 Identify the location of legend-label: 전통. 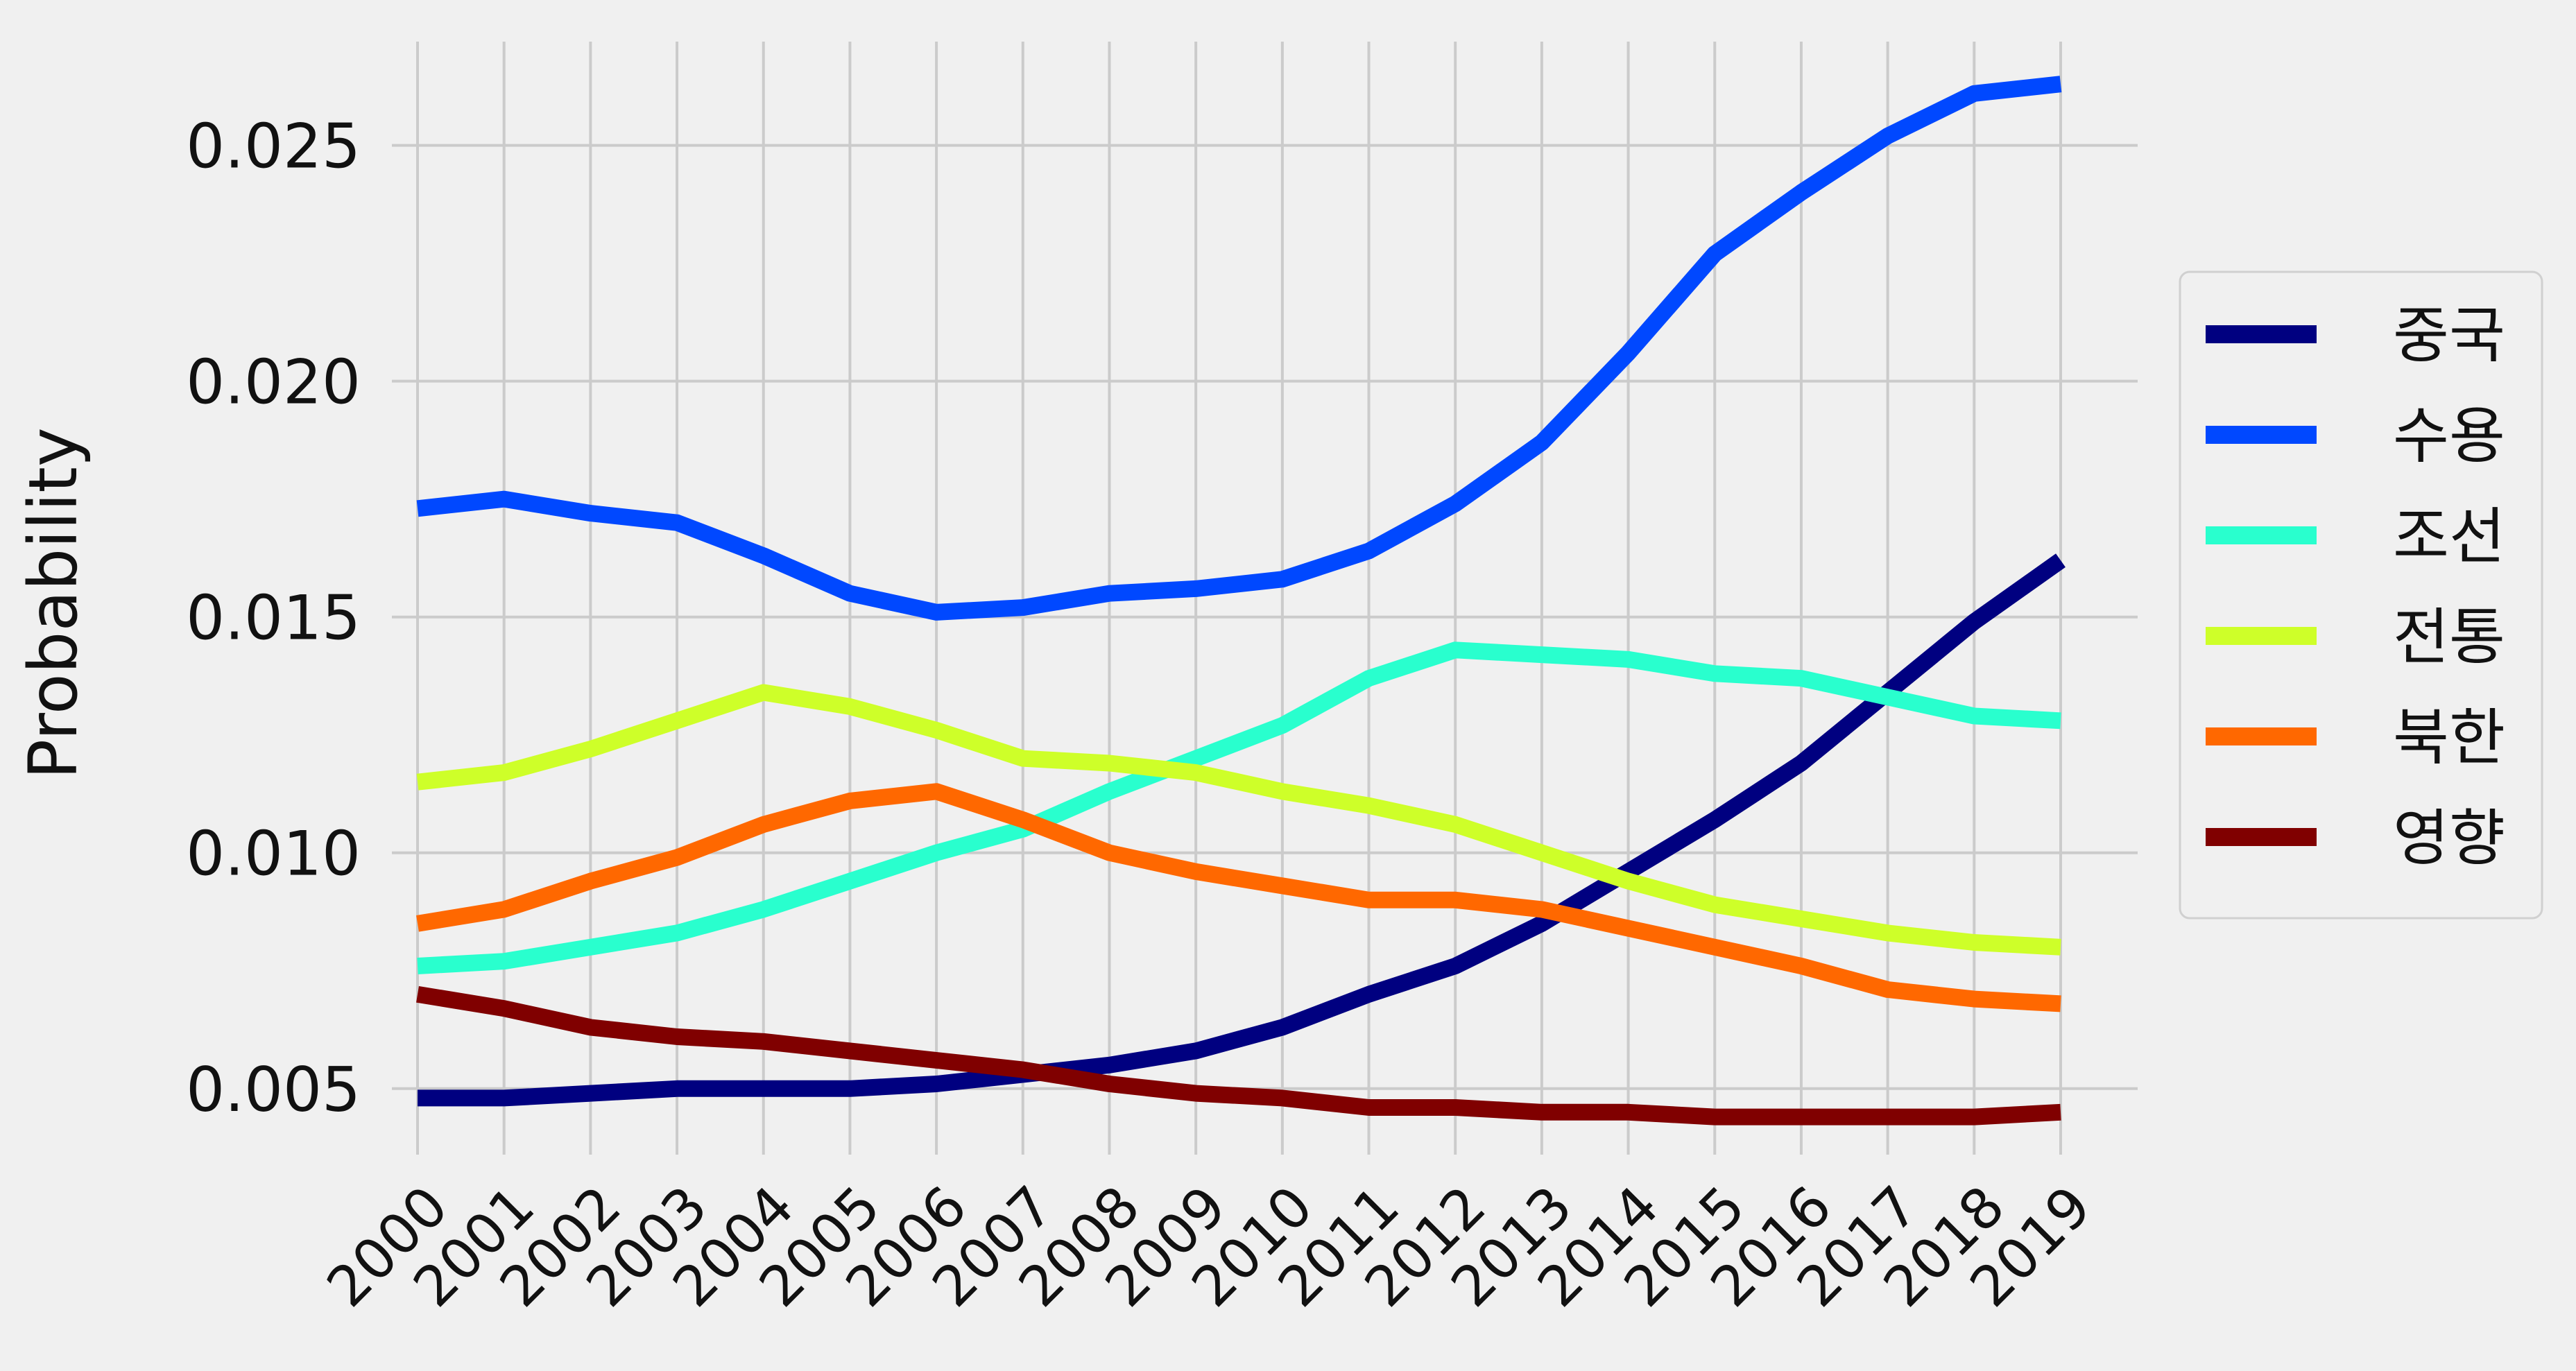
(2449, 637).